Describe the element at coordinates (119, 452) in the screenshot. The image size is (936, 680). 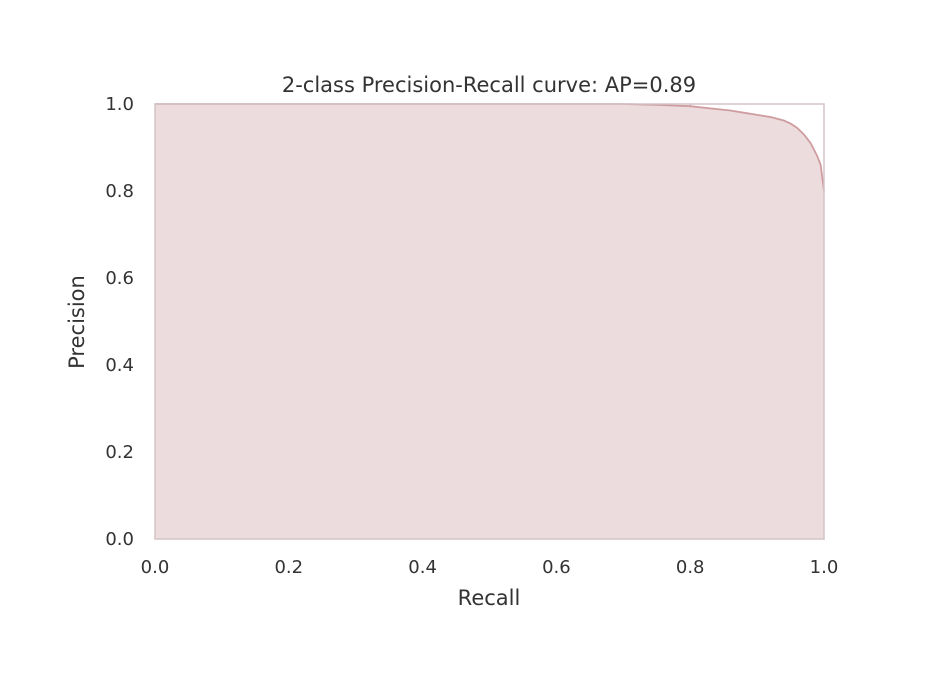
I see `y-tick-label: 0.2` at that location.